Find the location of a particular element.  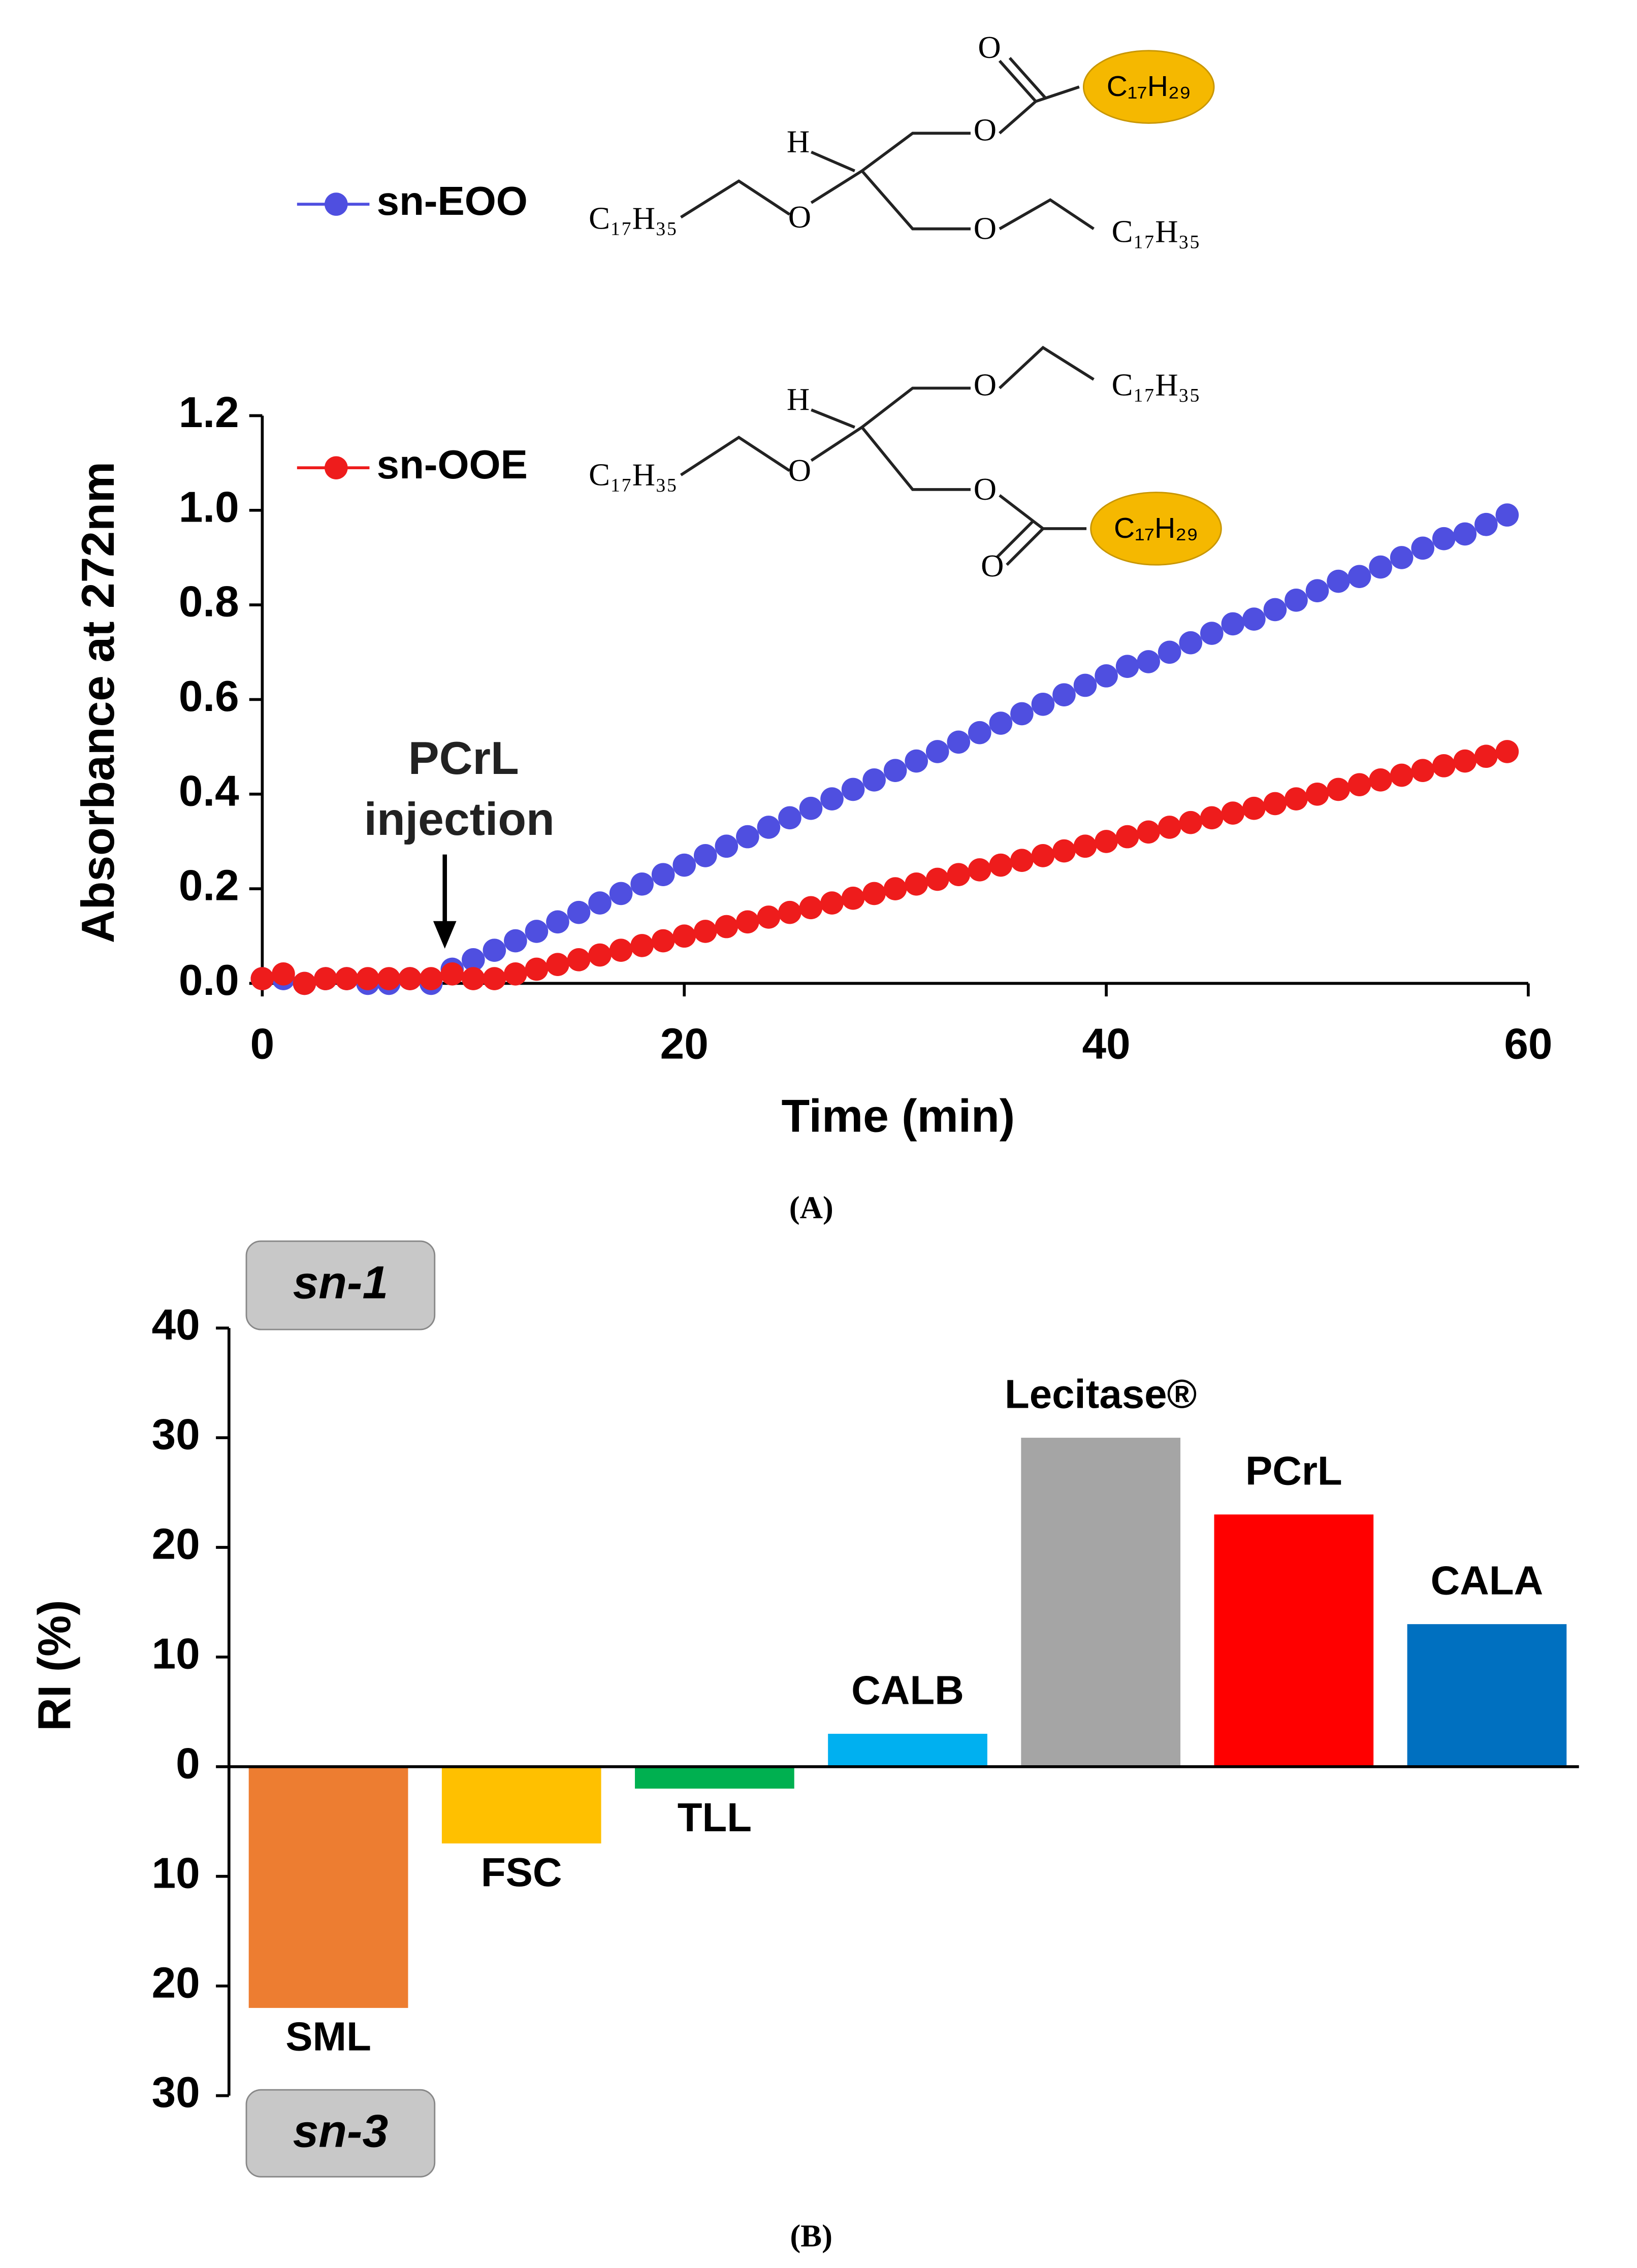

y-axis-label: Absorbance at 272nm is located at coordinates (98, 702).